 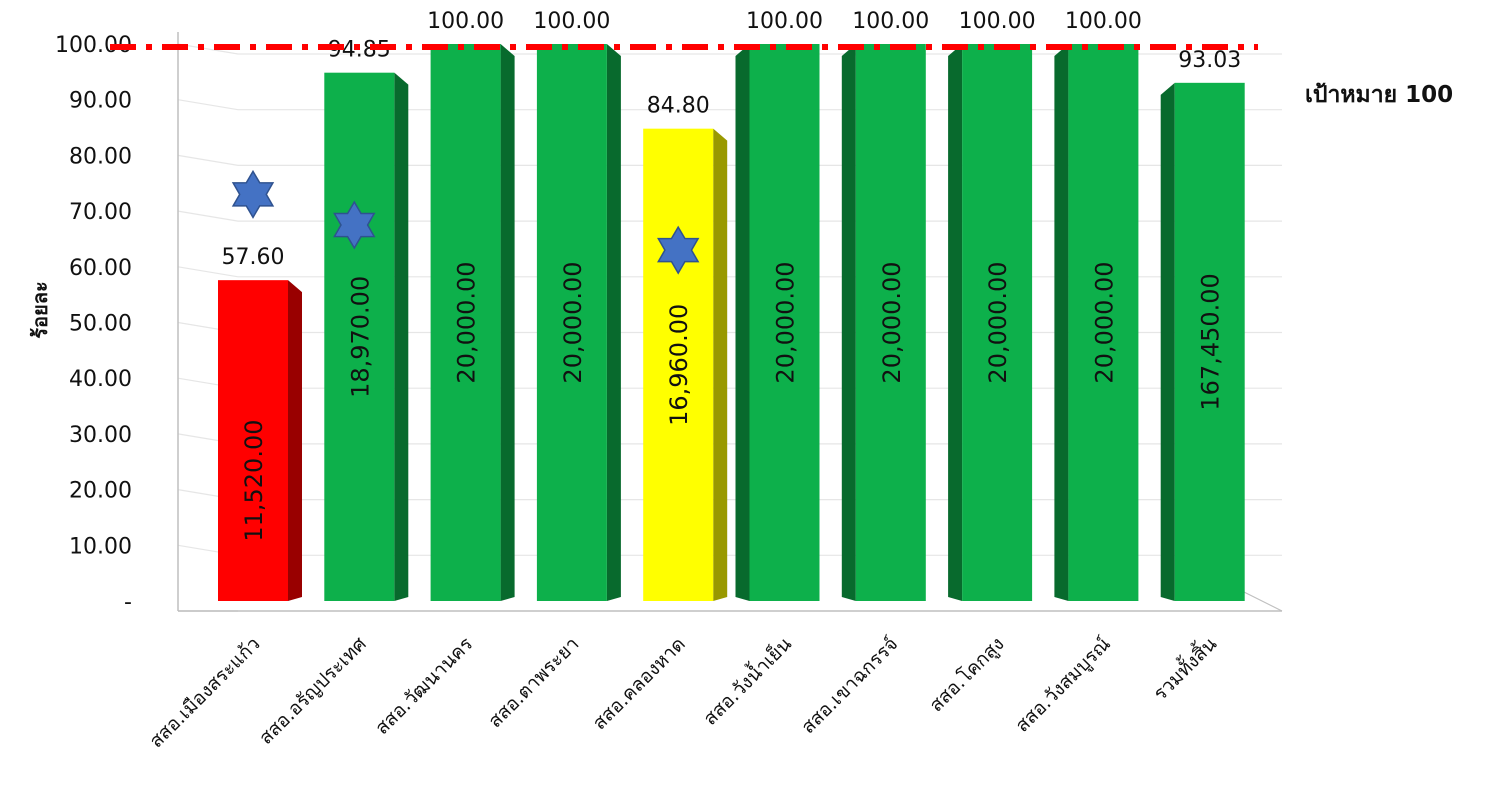 I want to click on bar-inner-label: 167,450.00, so click(x=1211, y=341).